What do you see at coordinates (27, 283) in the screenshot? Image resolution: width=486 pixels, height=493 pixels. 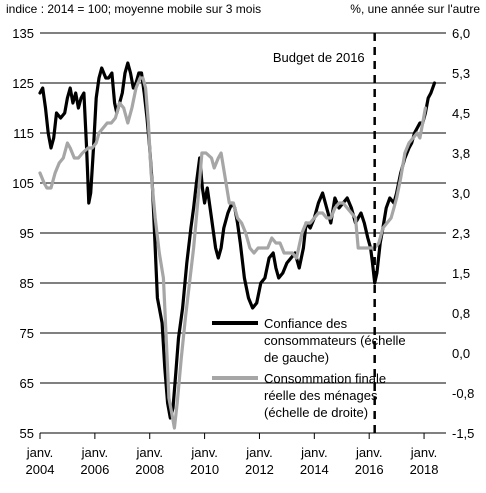 I see `y-left-tick-label: 85` at bounding box center [27, 283].